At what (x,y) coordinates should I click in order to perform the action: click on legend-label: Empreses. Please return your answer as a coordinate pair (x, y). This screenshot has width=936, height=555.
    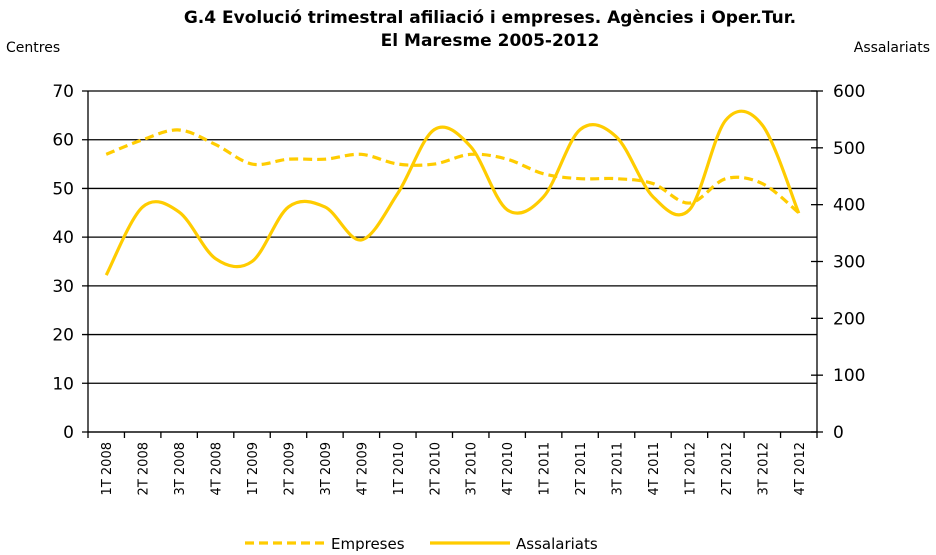
    Looking at the image, I should click on (368, 543).